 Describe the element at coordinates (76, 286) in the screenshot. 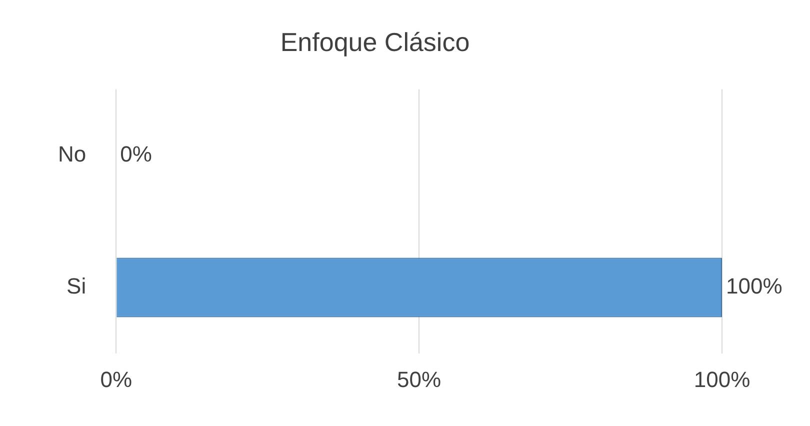

I see `y-tick-label: Si` at that location.